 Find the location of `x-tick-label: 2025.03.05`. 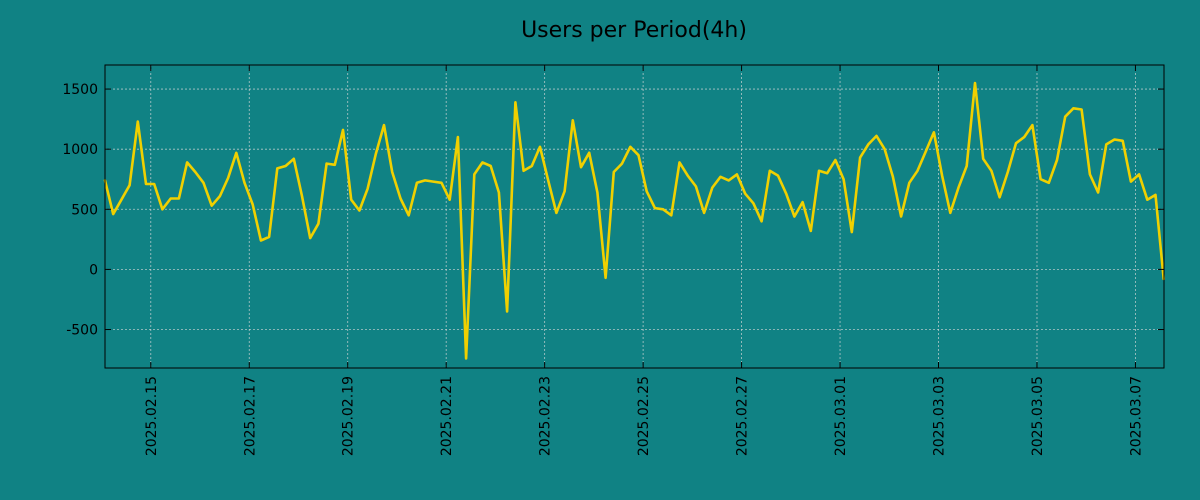

x-tick-label: 2025.03.05 is located at coordinates (1038, 416).